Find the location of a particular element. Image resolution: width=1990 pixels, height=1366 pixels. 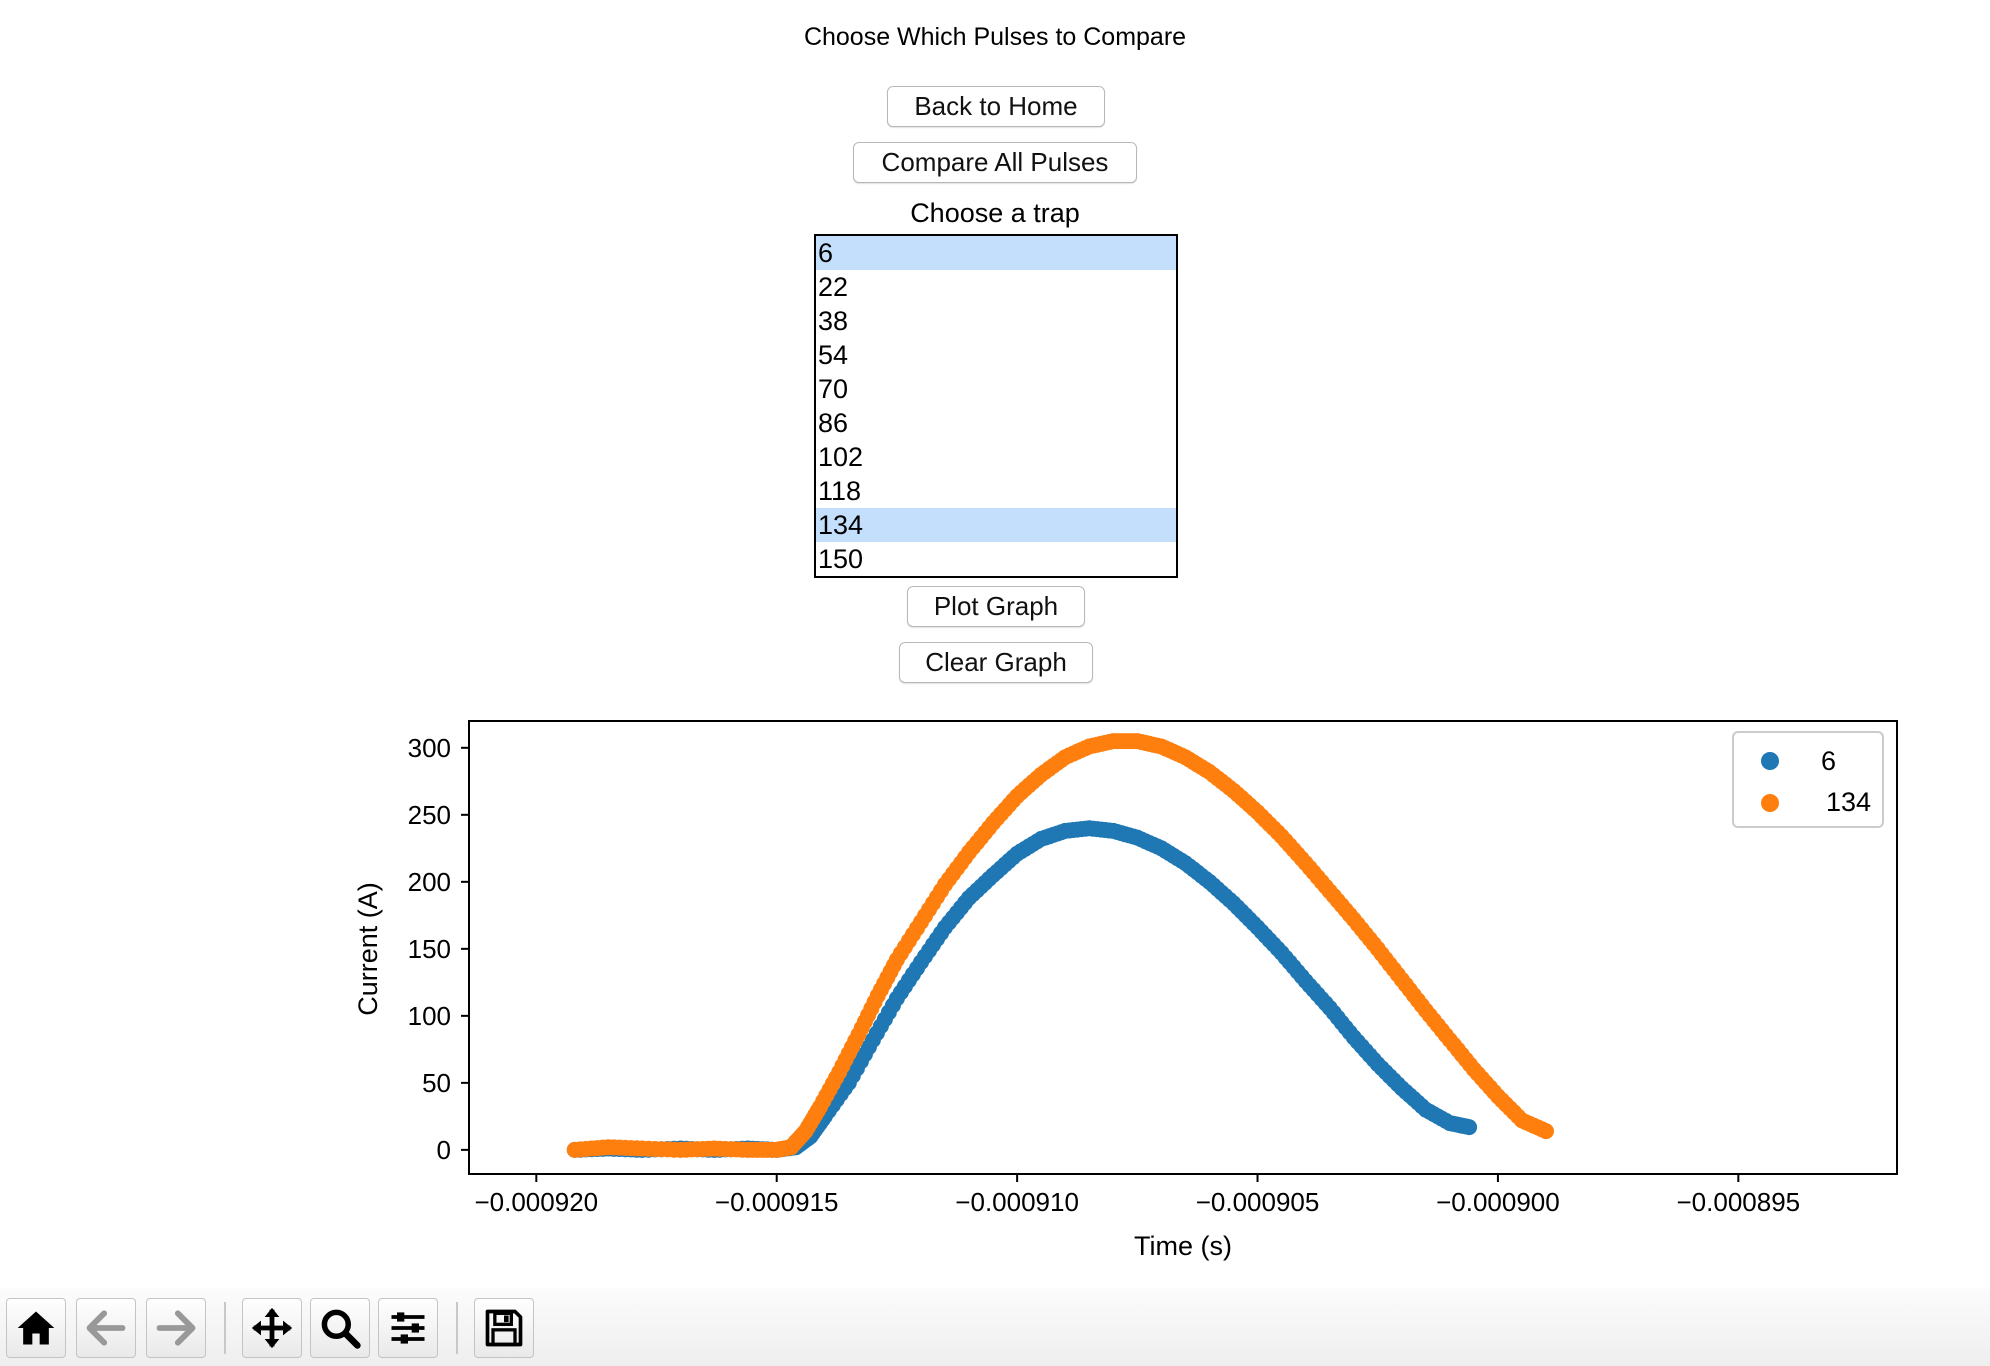

zoom-button is located at coordinates (340, 1328).